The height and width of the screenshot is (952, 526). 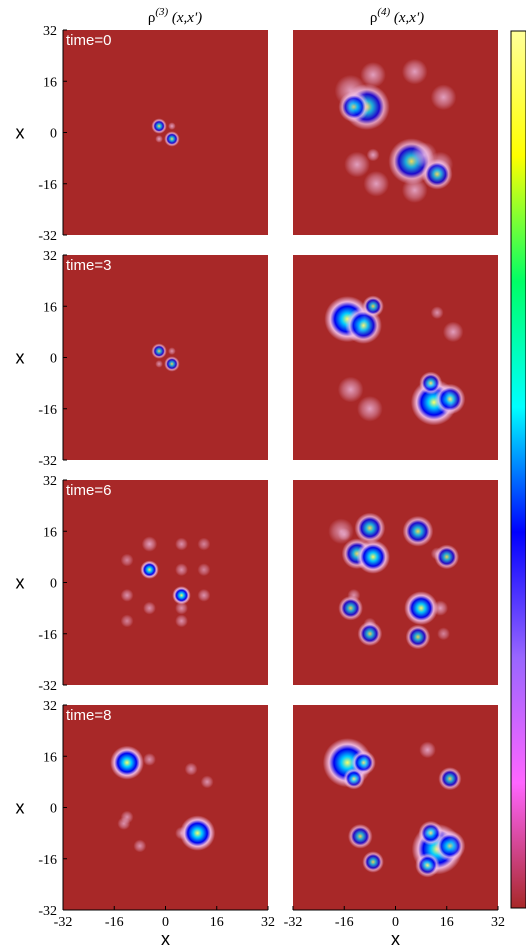 What do you see at coordinates (88, 715) in the screenshot?
I see `time-label: time=8` at bounding box center [88, 715].